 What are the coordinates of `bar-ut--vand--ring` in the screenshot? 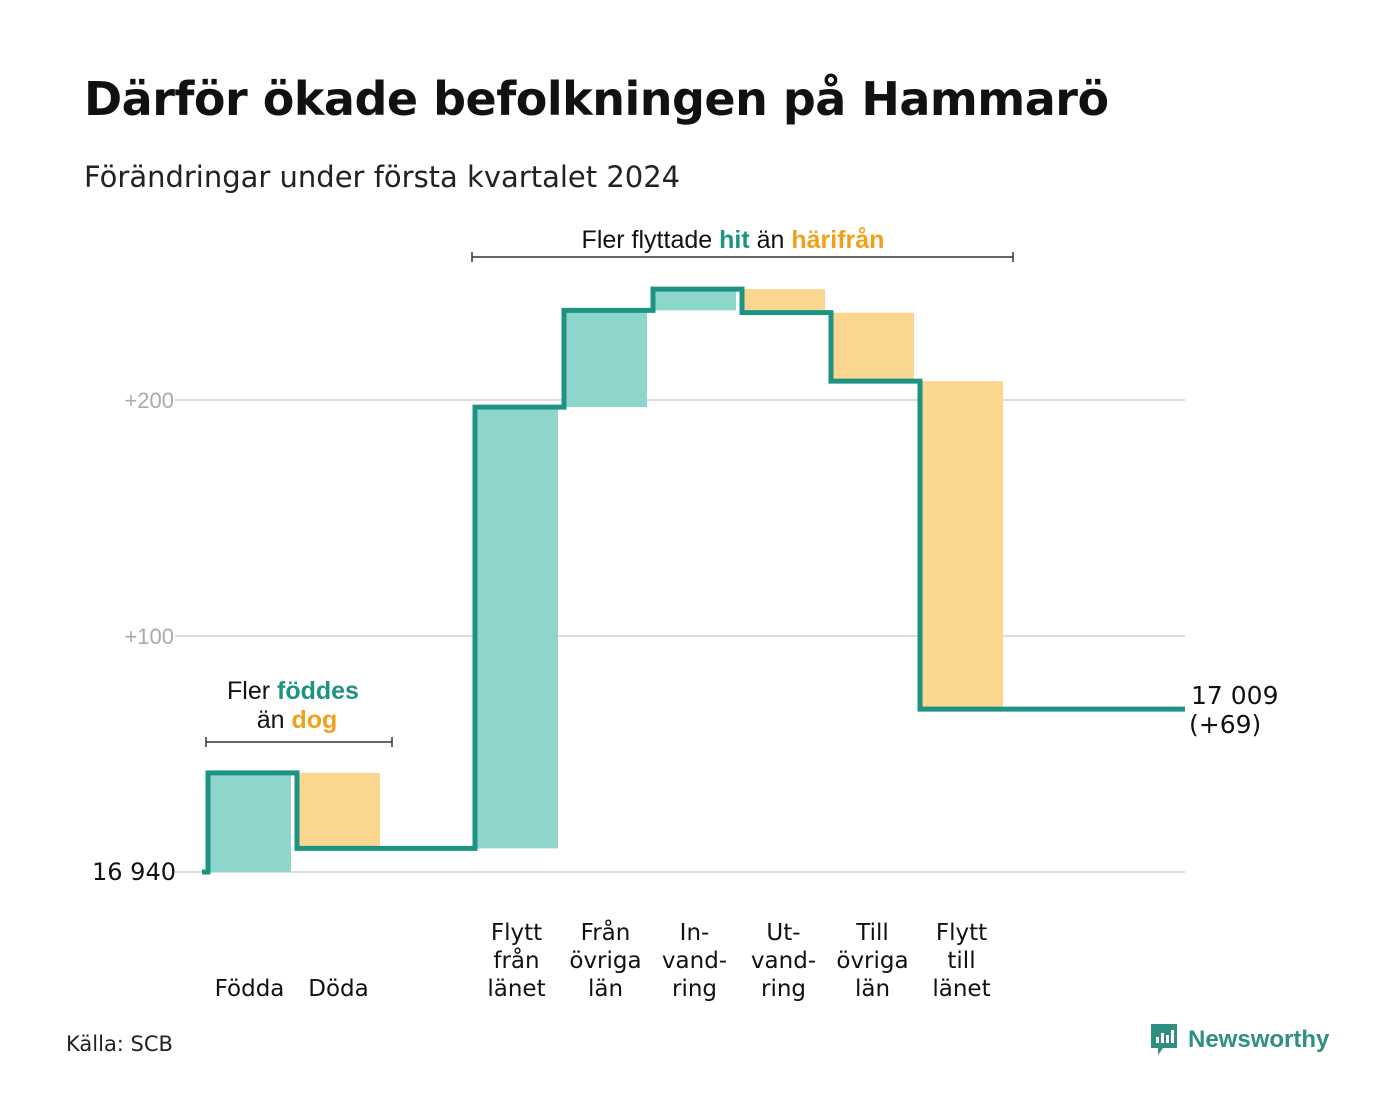 It's located at (783, 301).